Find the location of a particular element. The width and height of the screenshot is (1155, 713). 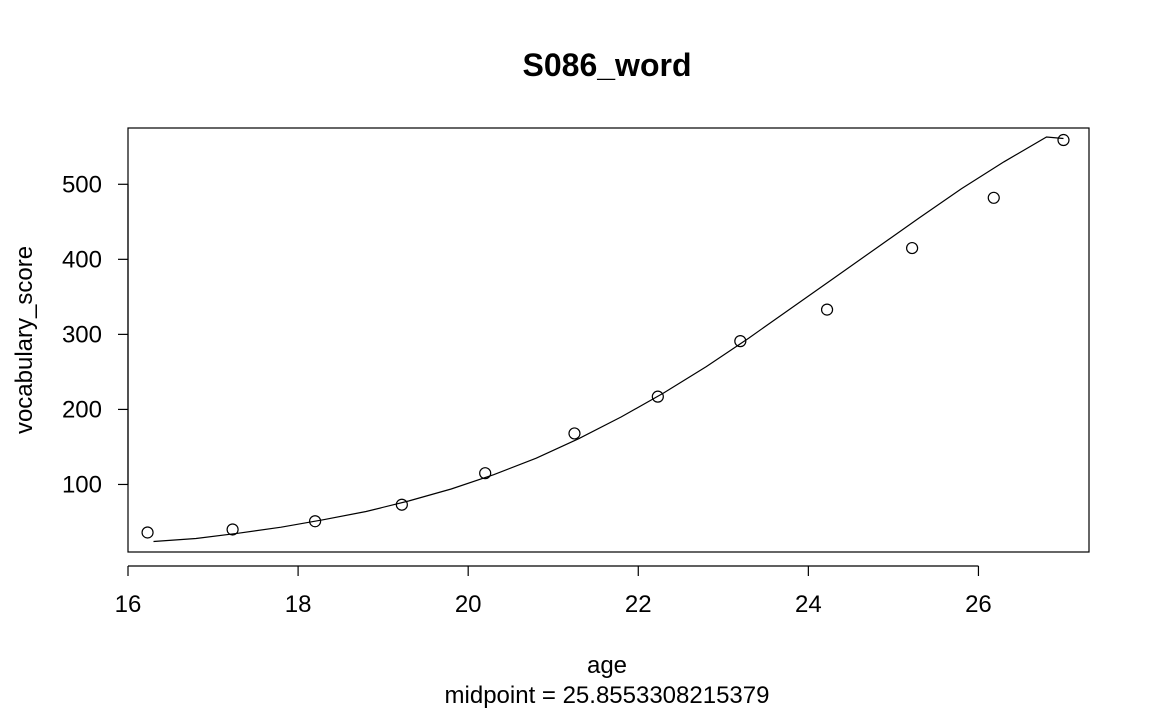

x-tick-label: 26 is located at coordinates (978, 604).